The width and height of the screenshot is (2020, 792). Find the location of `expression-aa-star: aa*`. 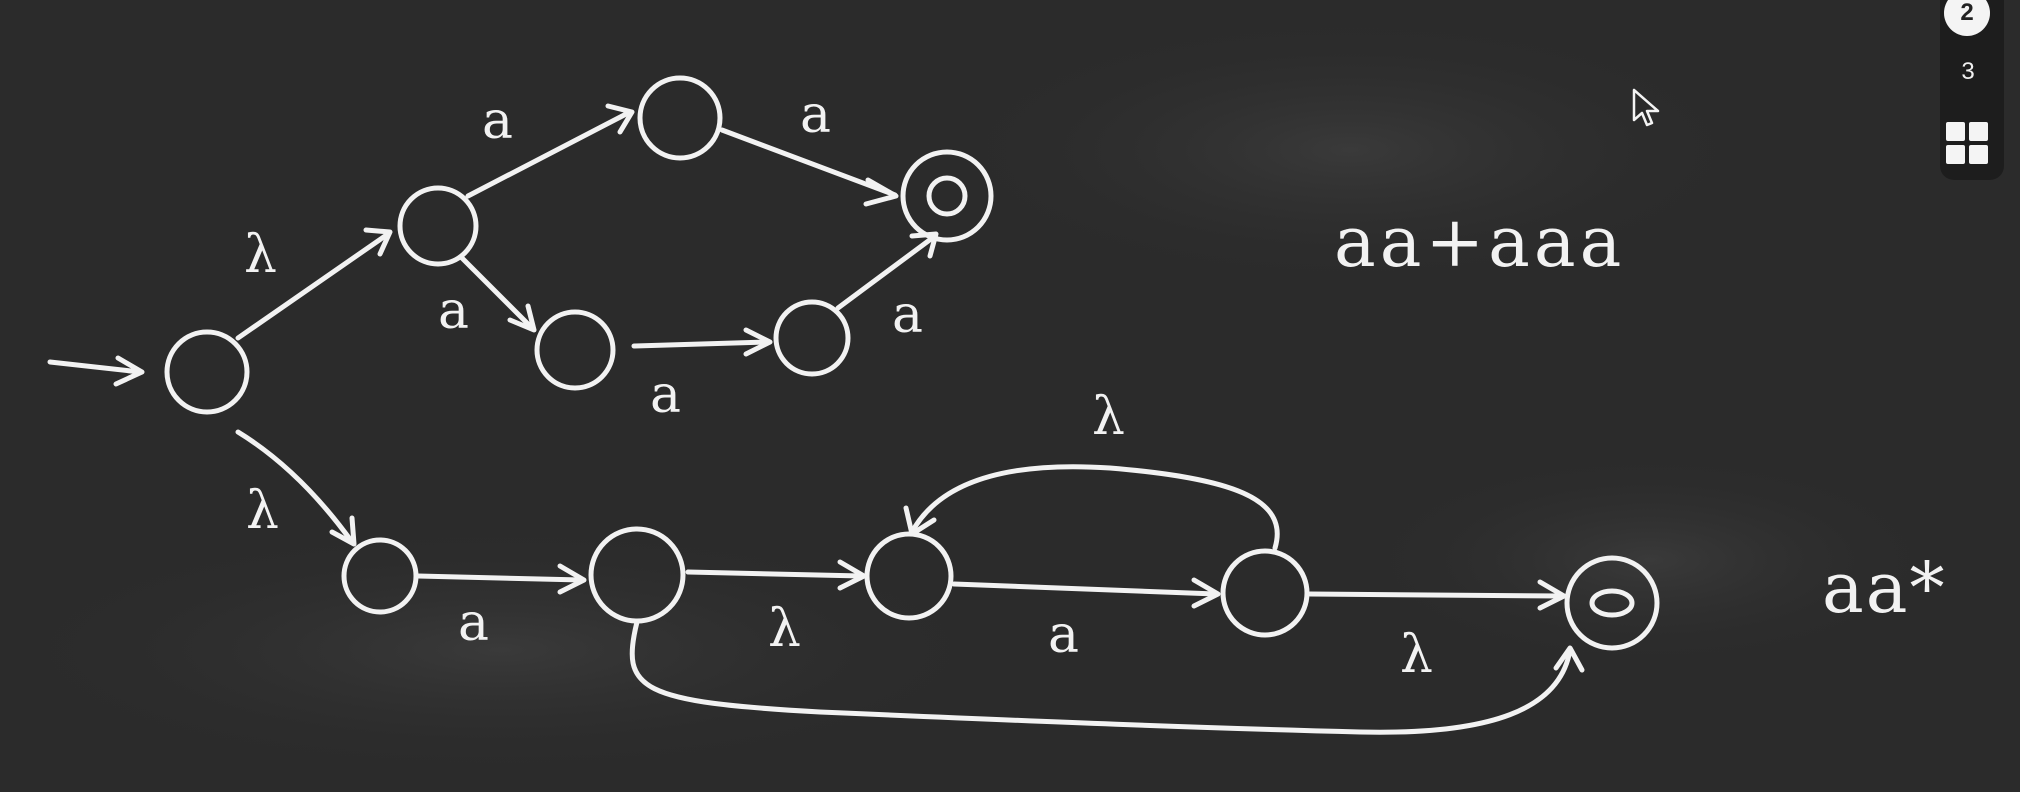

expression-aa-star: aa* is located at coordinates (1884, 588).